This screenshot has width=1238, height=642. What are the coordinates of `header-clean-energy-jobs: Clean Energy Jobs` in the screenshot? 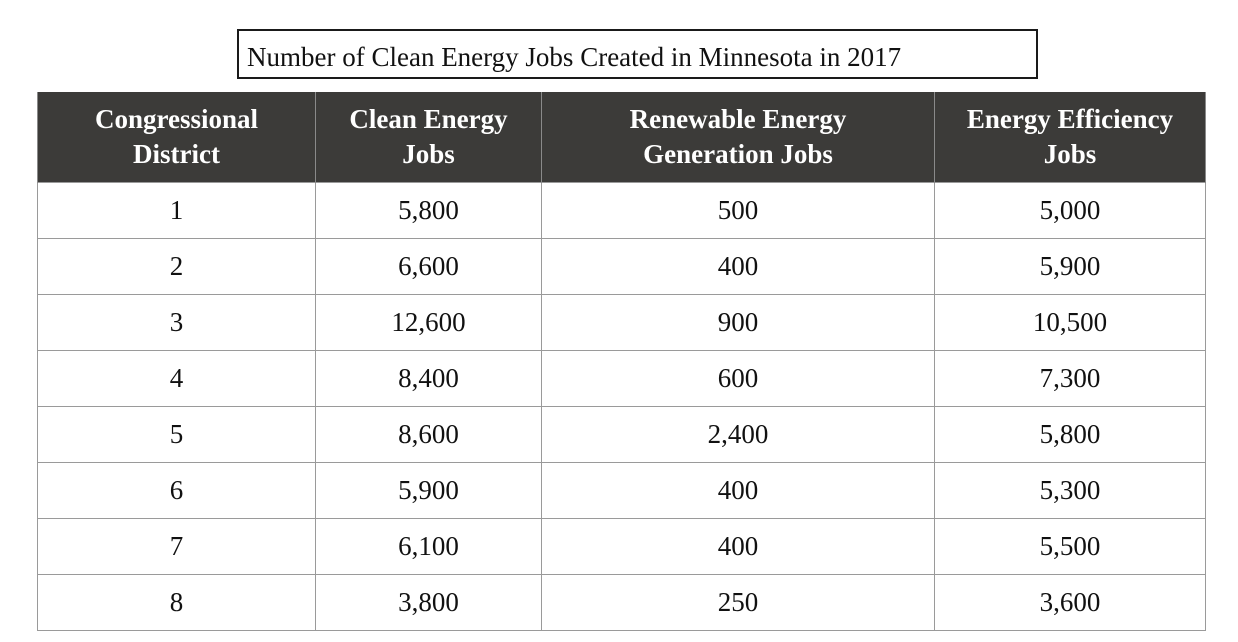 It's located at (428, 137).